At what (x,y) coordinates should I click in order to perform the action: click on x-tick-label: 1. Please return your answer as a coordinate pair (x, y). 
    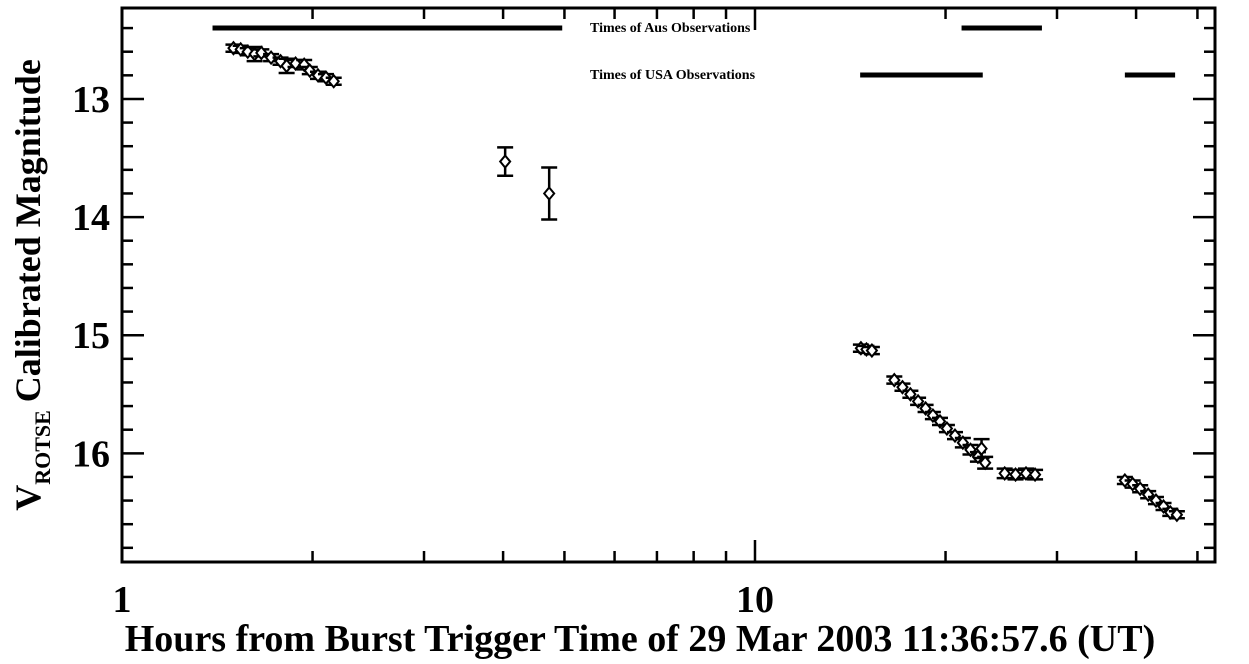
    Looking at the image, I should click on (122, 600).